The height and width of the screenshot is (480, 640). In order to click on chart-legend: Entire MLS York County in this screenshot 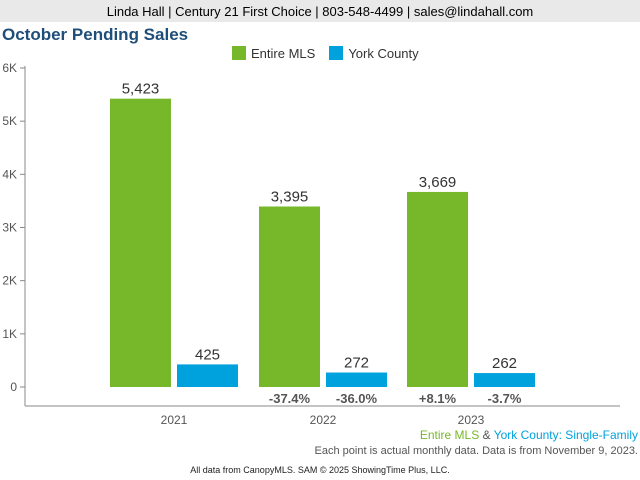, I will do `click(332, 53)`.